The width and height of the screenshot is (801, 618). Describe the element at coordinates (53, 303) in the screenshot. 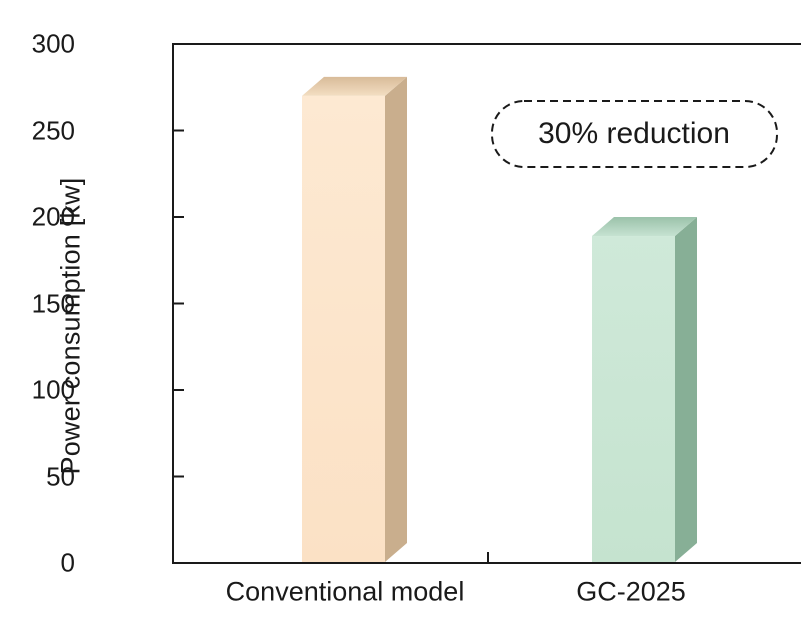

I see `y-tick-label-150: 150` at that location.